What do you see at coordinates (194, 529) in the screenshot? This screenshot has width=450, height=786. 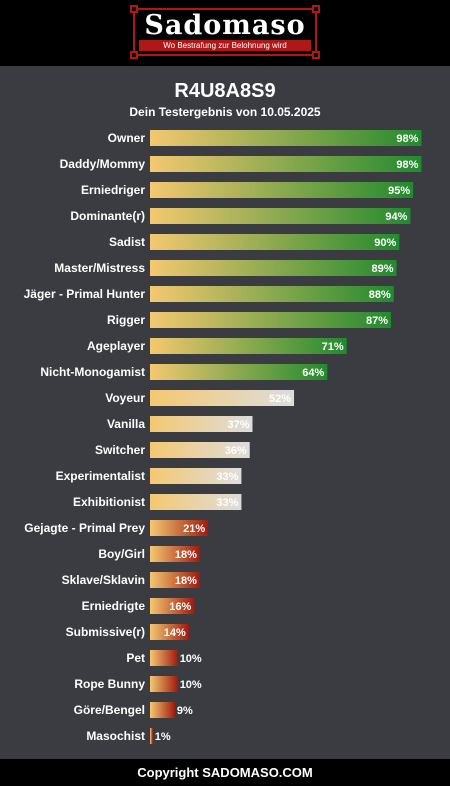 I see `value-label: 21%` at bounding box center [194, 529].